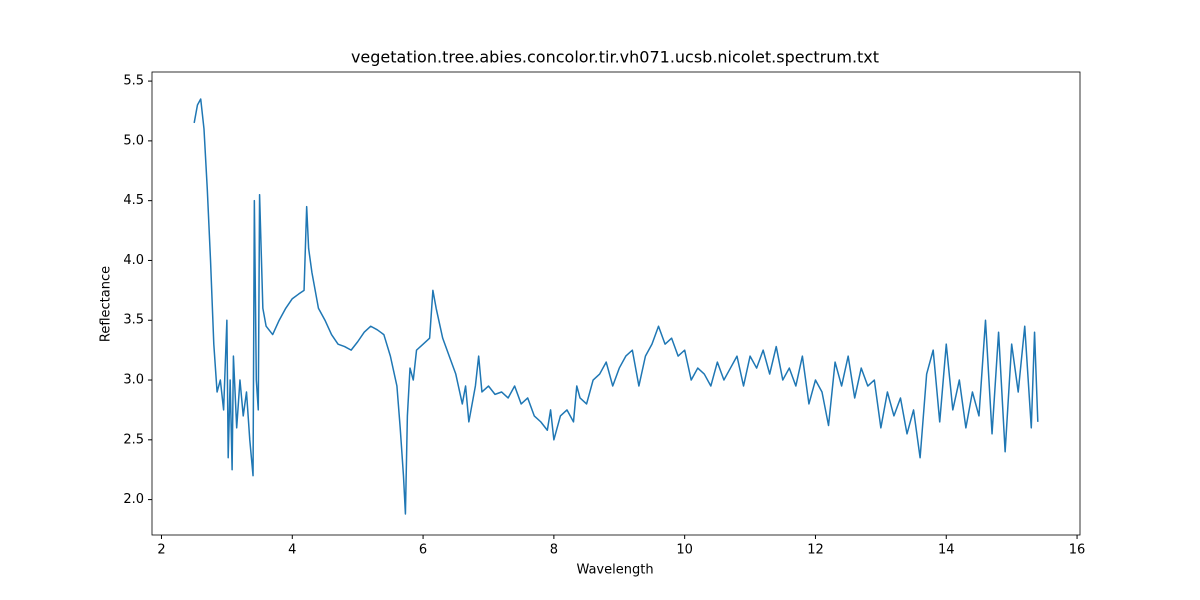  What do you see at coordinates (133, 320) in the screenshot?
I see `y-tick-label: 3.5` at bounding box center [133, 320].